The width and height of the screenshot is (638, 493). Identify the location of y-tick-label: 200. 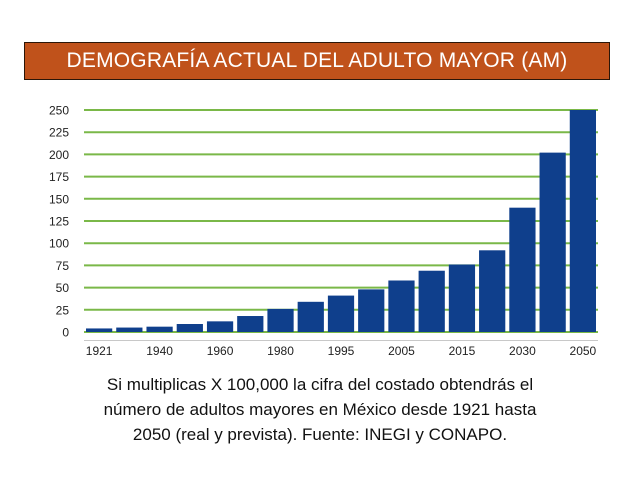
(59, 155).